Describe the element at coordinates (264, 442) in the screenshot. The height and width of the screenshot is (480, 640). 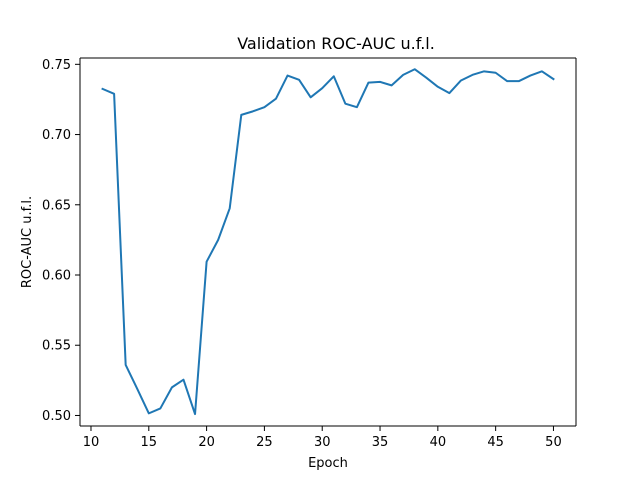
I see `x-tick-label-3: 25` at that location.